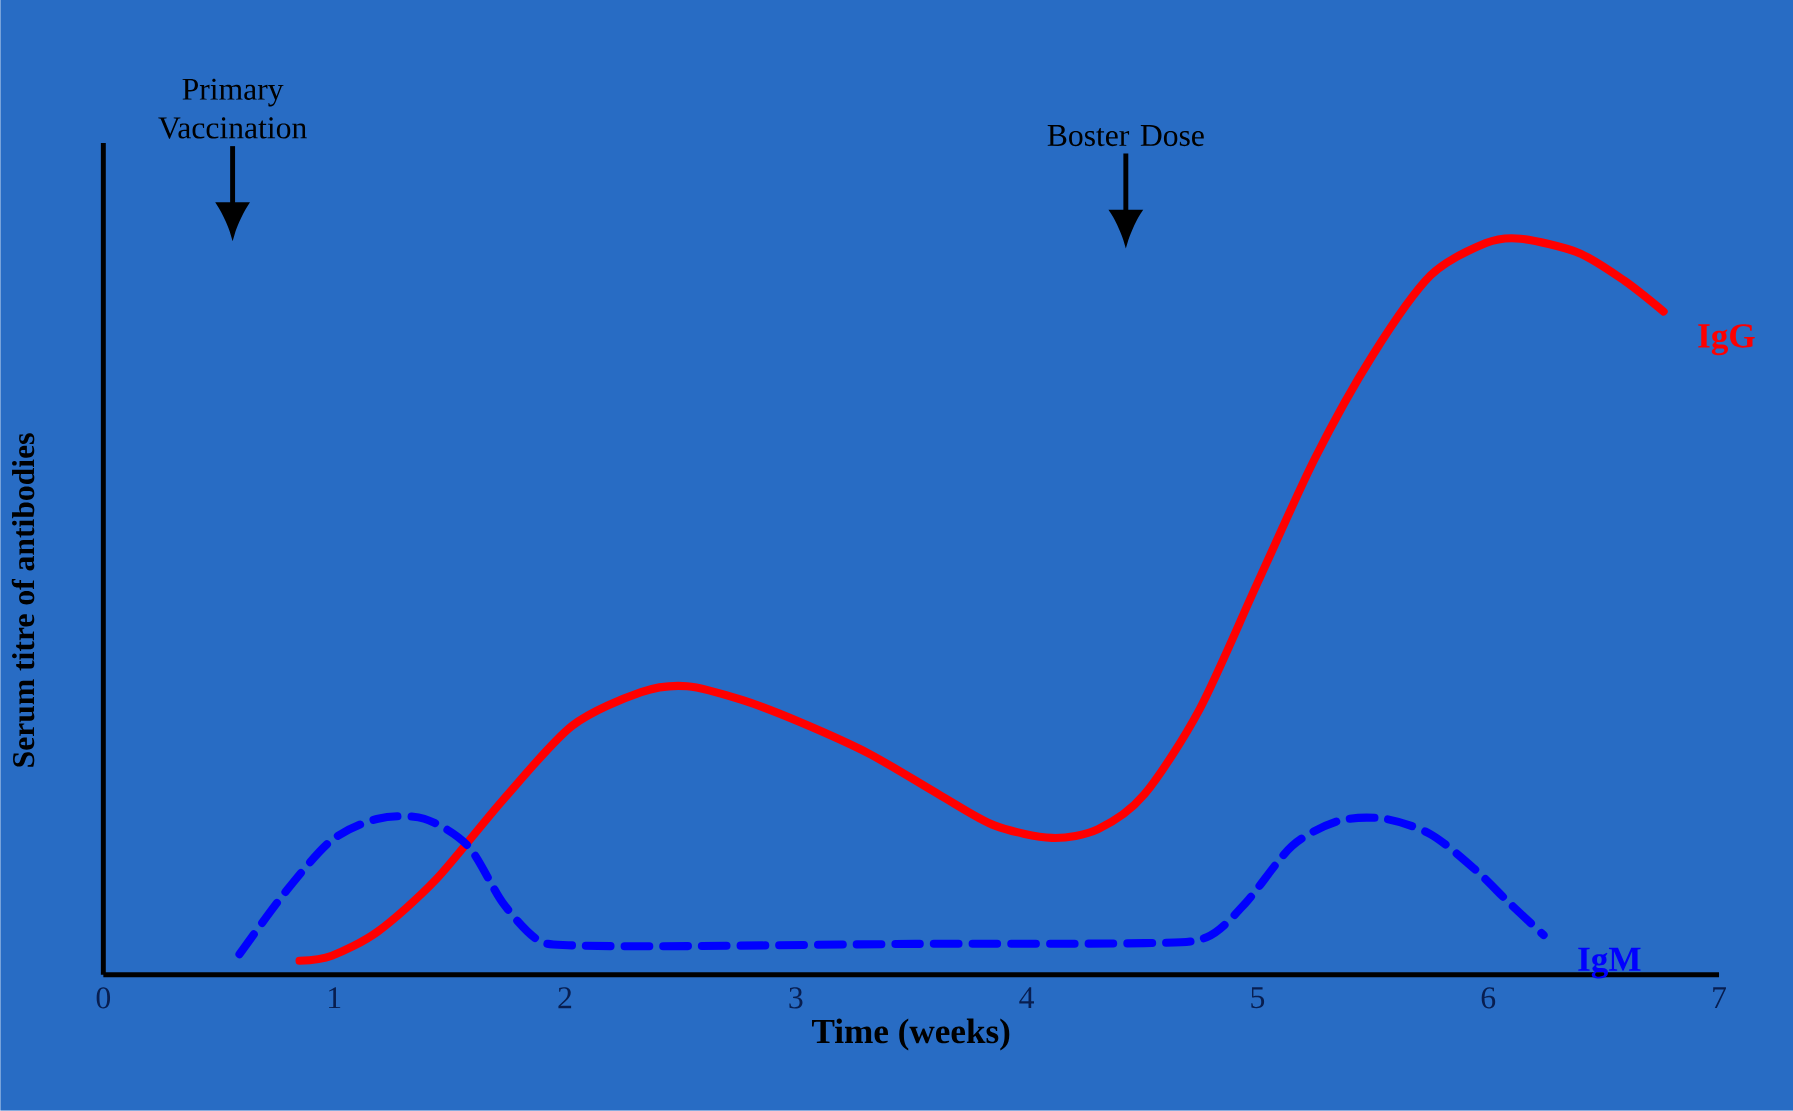 This screenshot has height=1111, width=1793. Describe the element at coordinates (1026, 998) in the screenshot. I see `x-tick-label: 4` at that location.